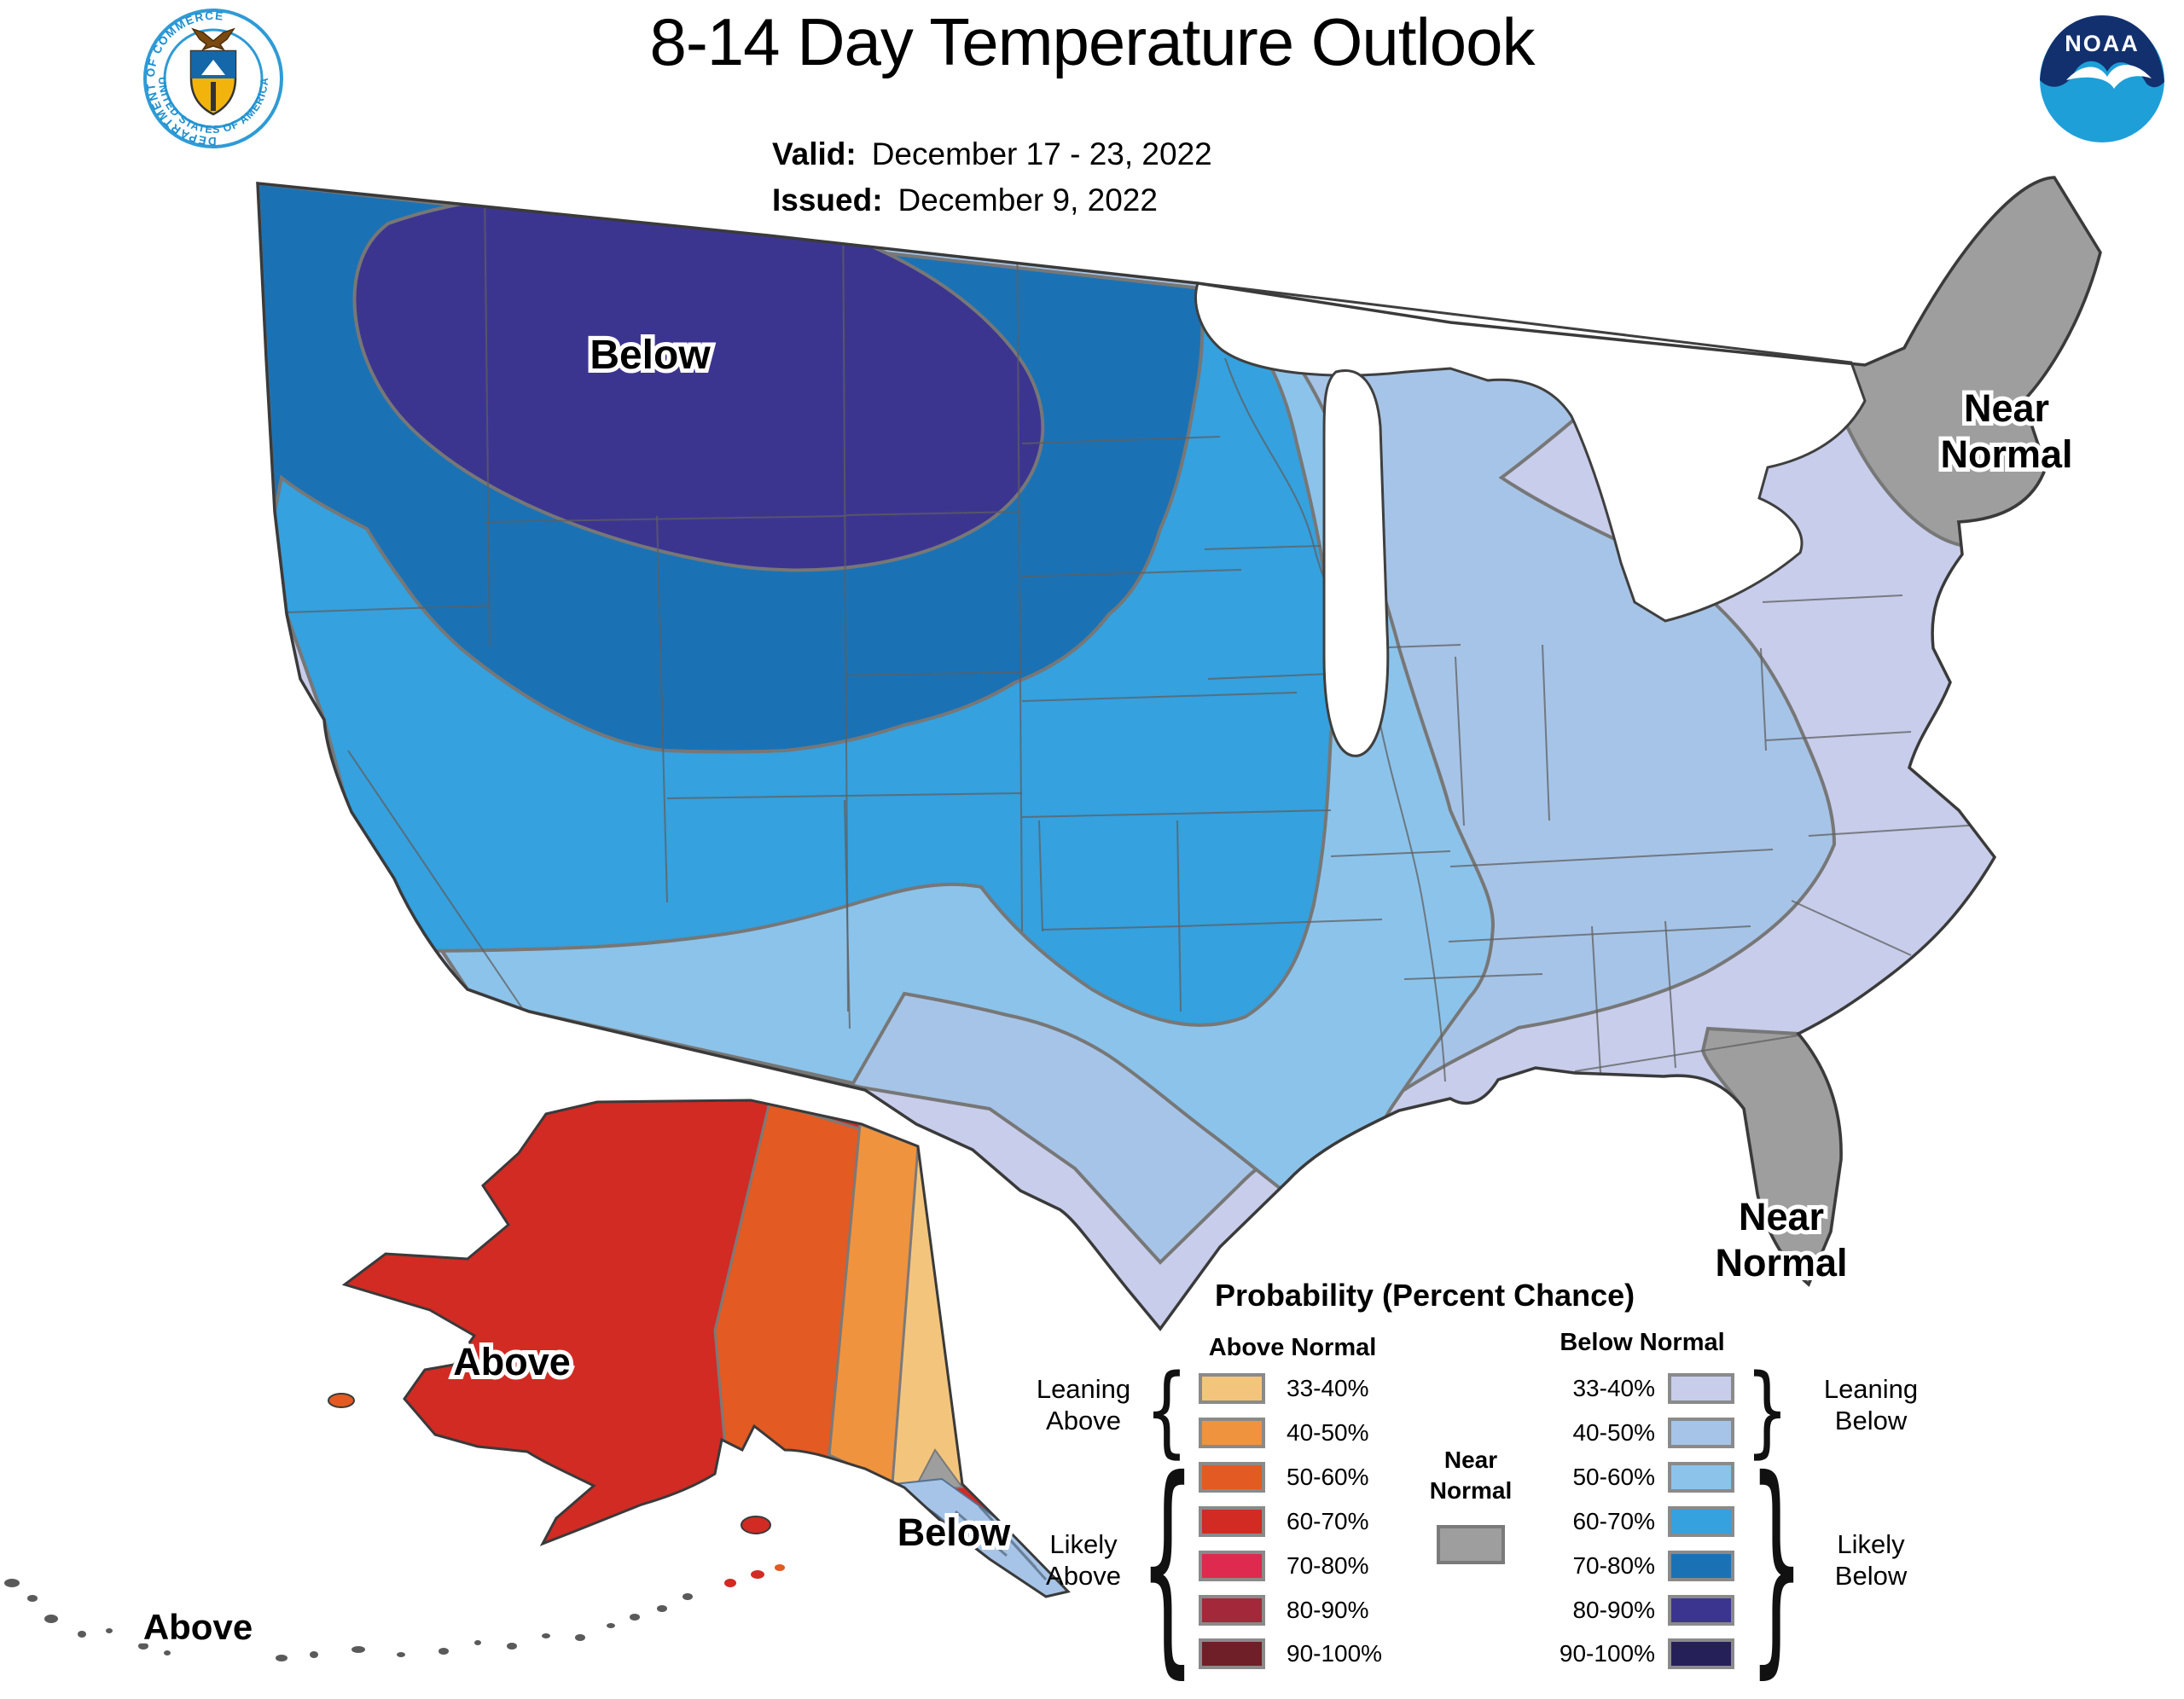  I want to click on noaa-logo: NOAA, so click(2102, 78).